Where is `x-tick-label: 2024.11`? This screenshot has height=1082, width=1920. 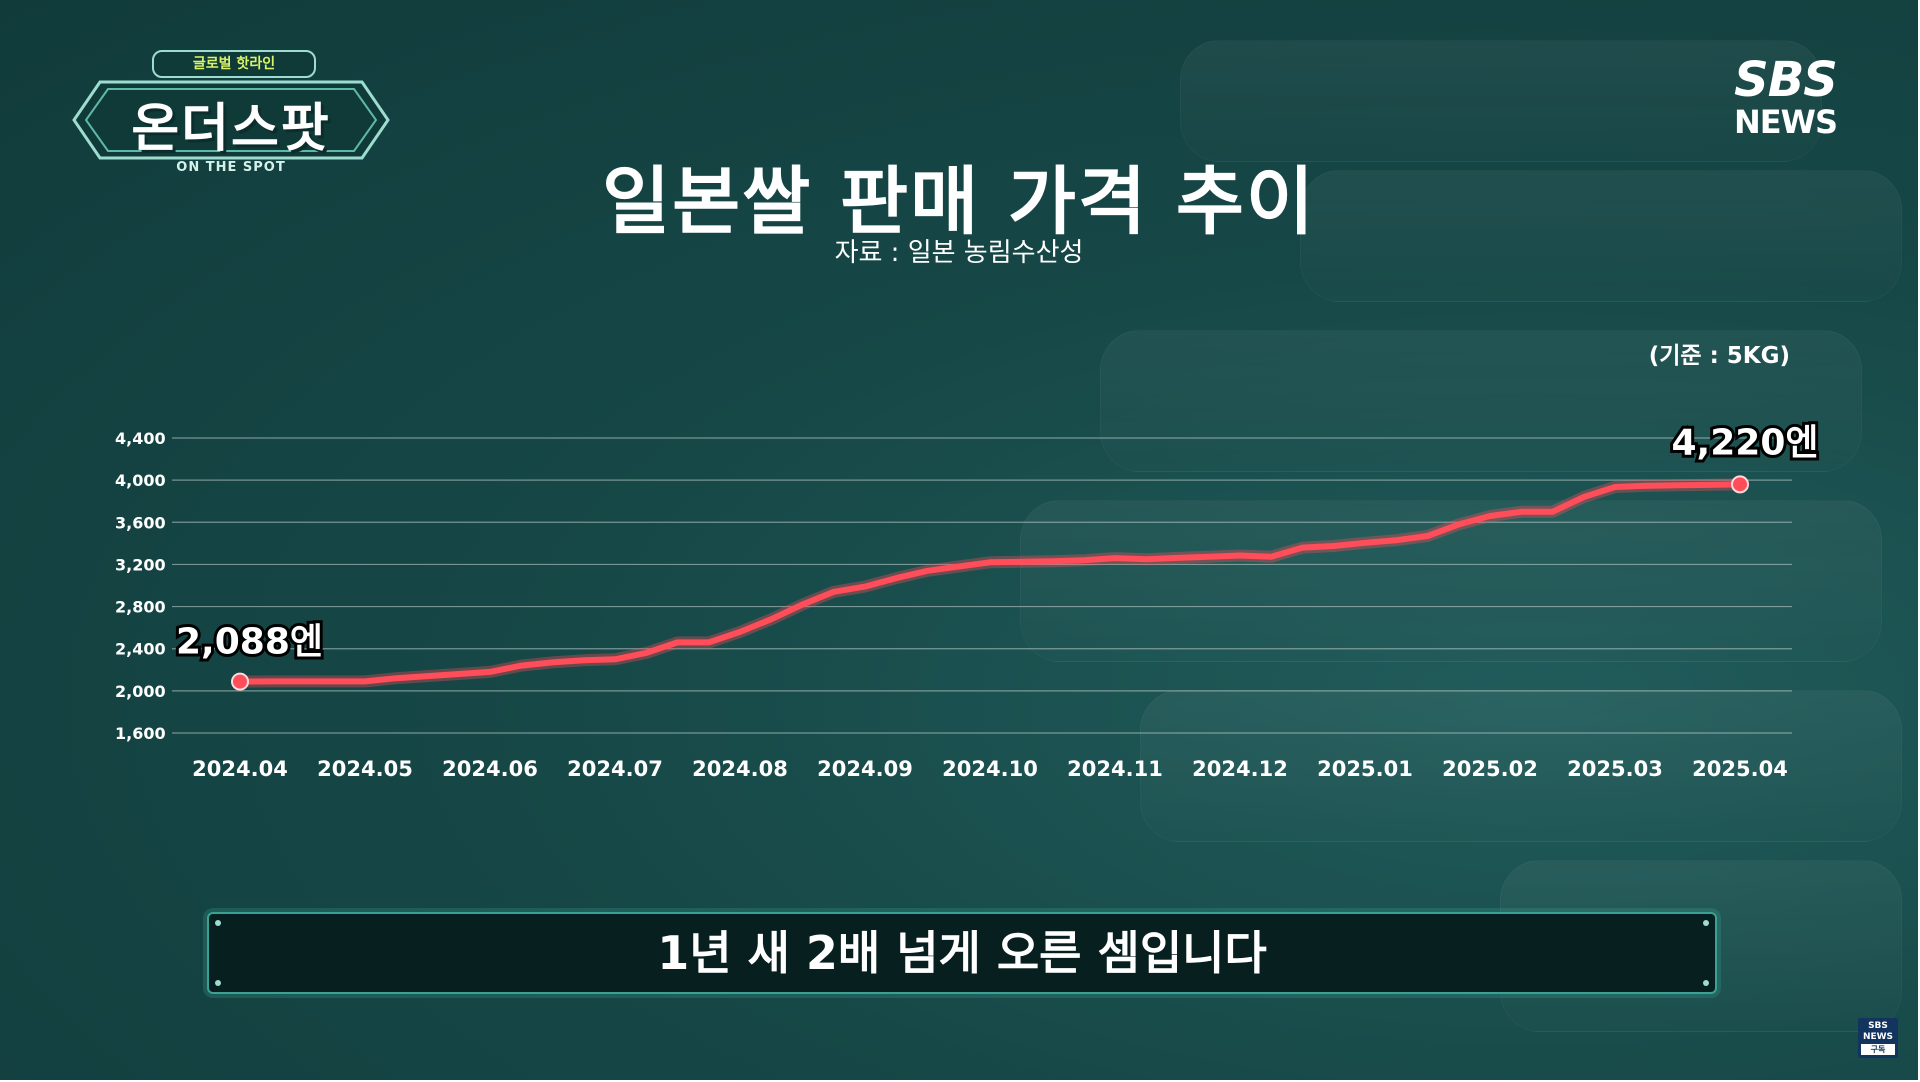
x-tick-label: 2024.11 is located at coordinates (1115, 769).